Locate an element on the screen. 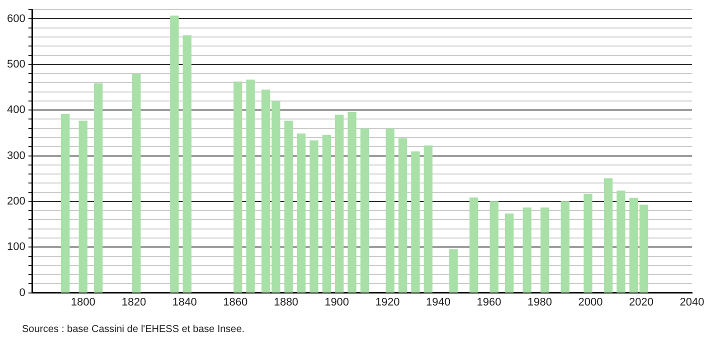 This screenshot has width=710, height=340. x-tick-label: 1800 is located at coordinates (83, 302).